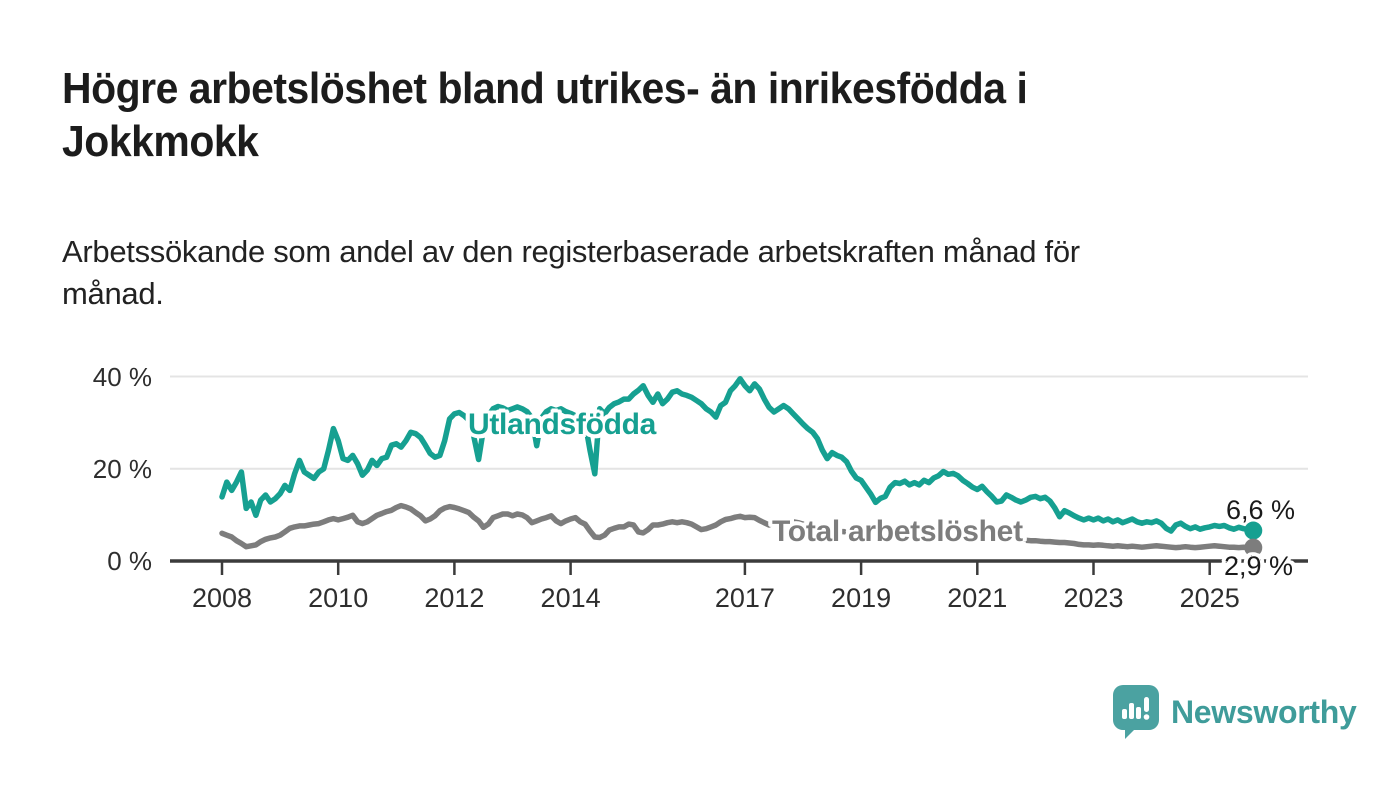 The width and height of the screenshot is (1400, 794). Describe the element at coordinates (454, 598) in the screenshot. I see `x-tick-label: 2012` at that location.